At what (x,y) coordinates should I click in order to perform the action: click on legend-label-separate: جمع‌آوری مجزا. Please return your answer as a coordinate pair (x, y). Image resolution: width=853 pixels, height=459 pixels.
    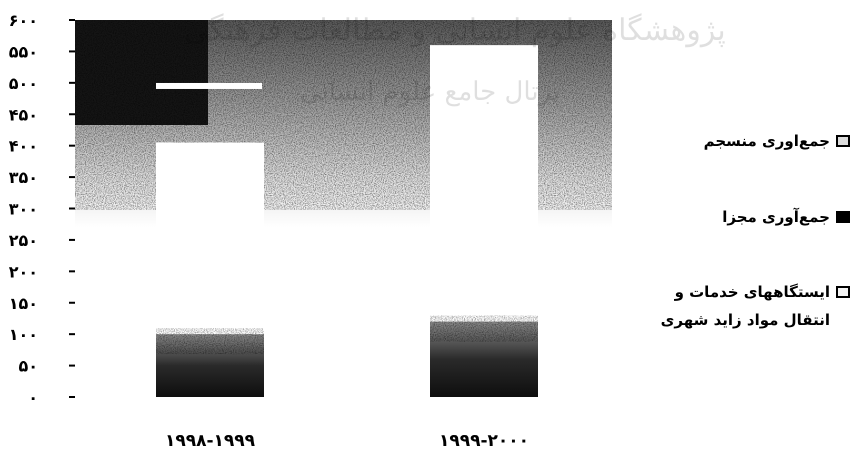
    Looking at the image, I should click on (776, 217).